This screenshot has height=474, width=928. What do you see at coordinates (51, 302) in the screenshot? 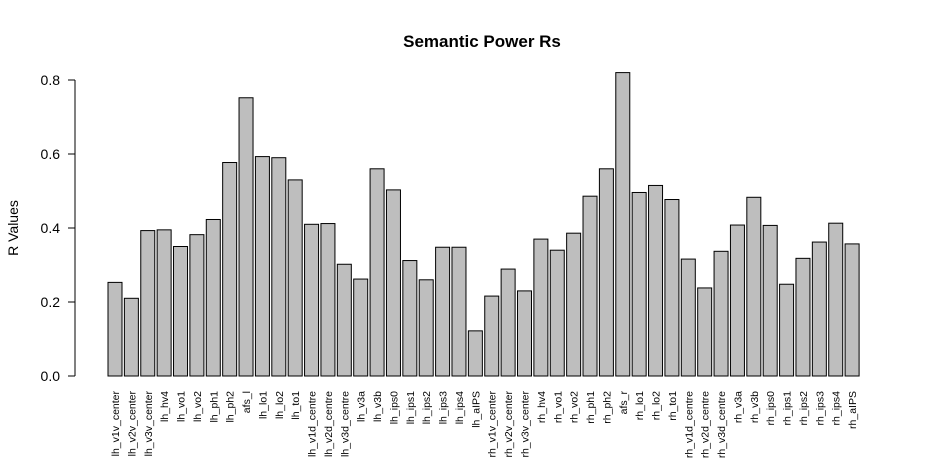
I see `y-tick-label: 0.2` at bounding box center [51, 302].